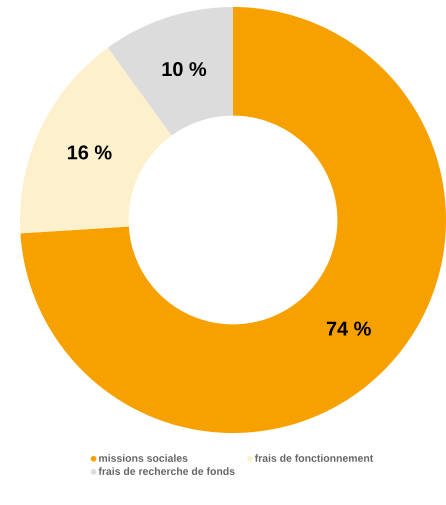  I want to click on data-label: 10 %, so click(184, 69).